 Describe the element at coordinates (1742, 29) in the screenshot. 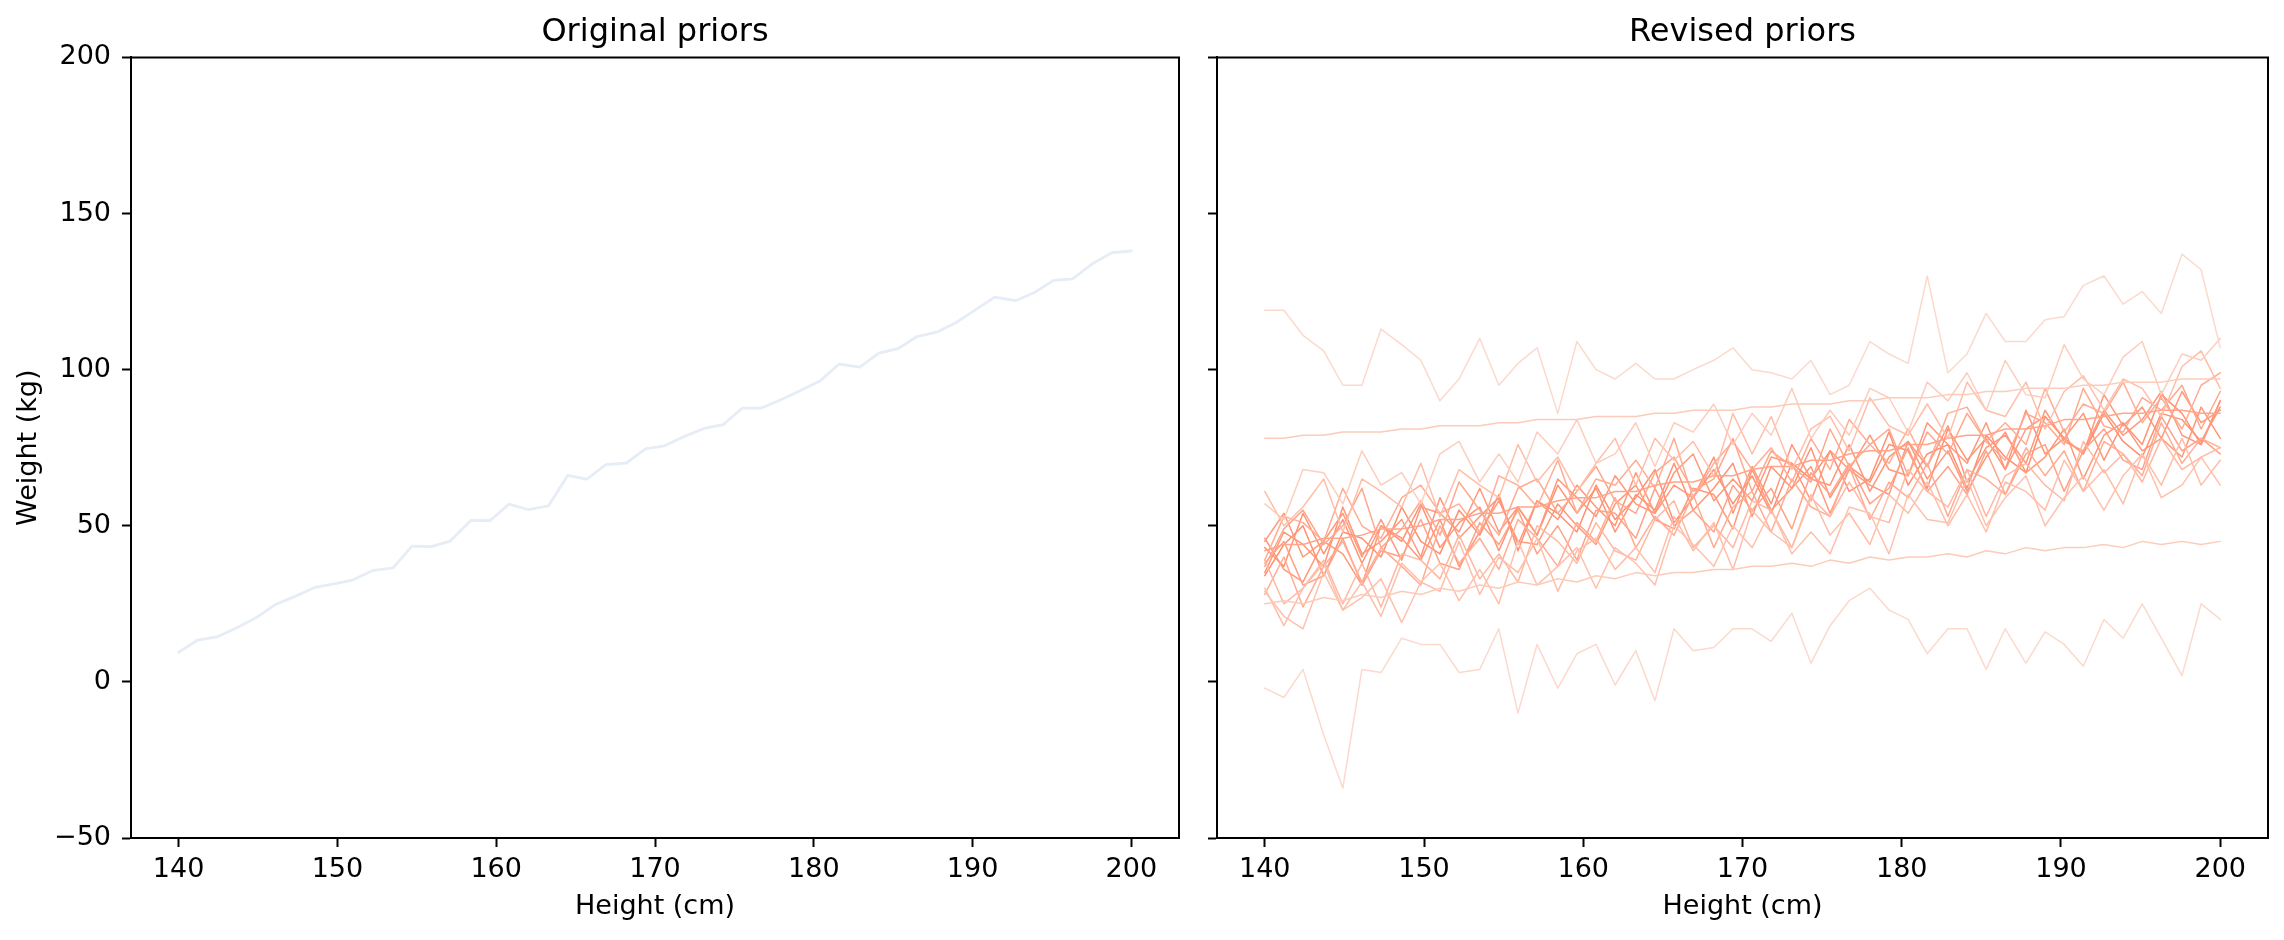

I see `chart-title: Revised priors` at that location.